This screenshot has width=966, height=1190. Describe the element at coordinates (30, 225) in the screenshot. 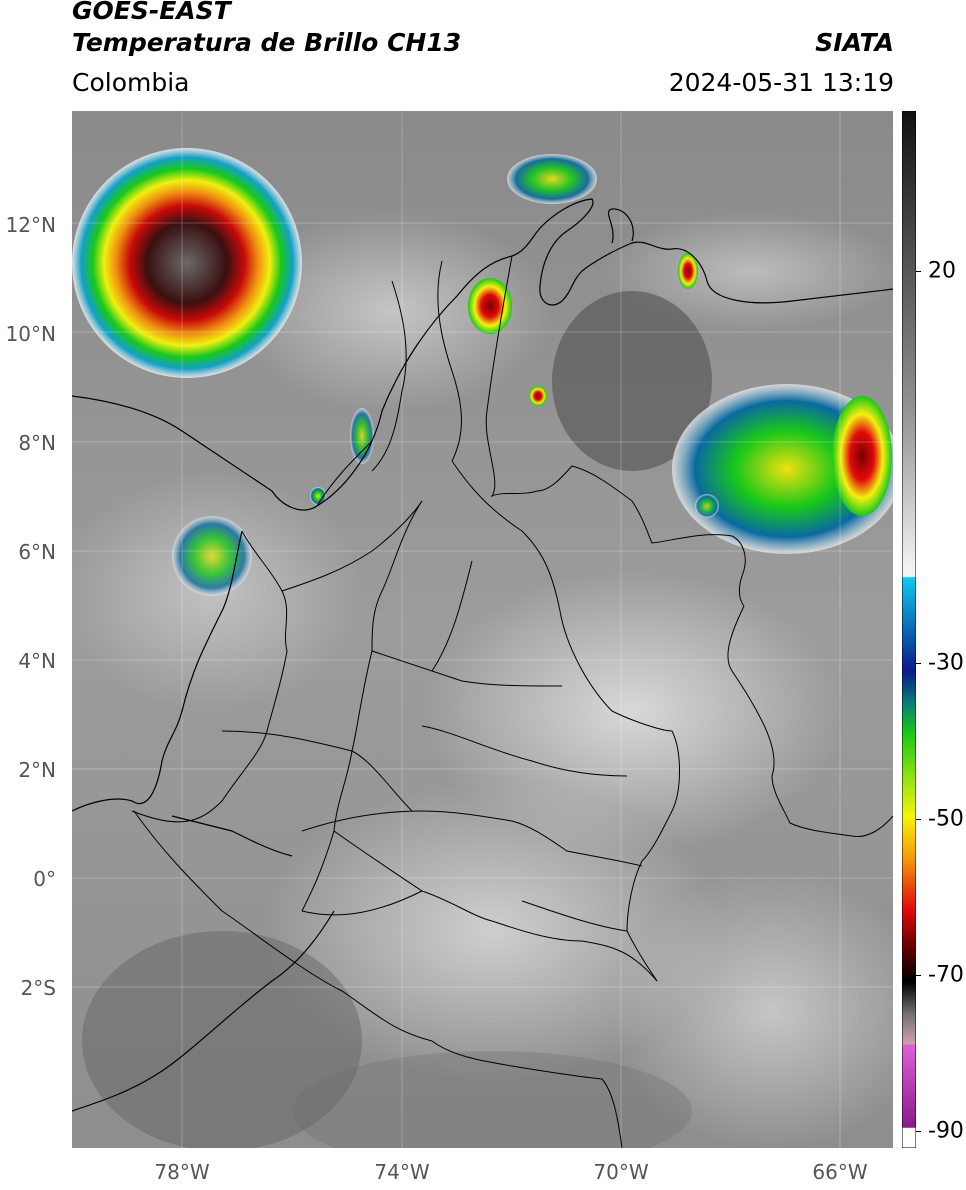

I see `lat-label-12n: 12°N` at that location.